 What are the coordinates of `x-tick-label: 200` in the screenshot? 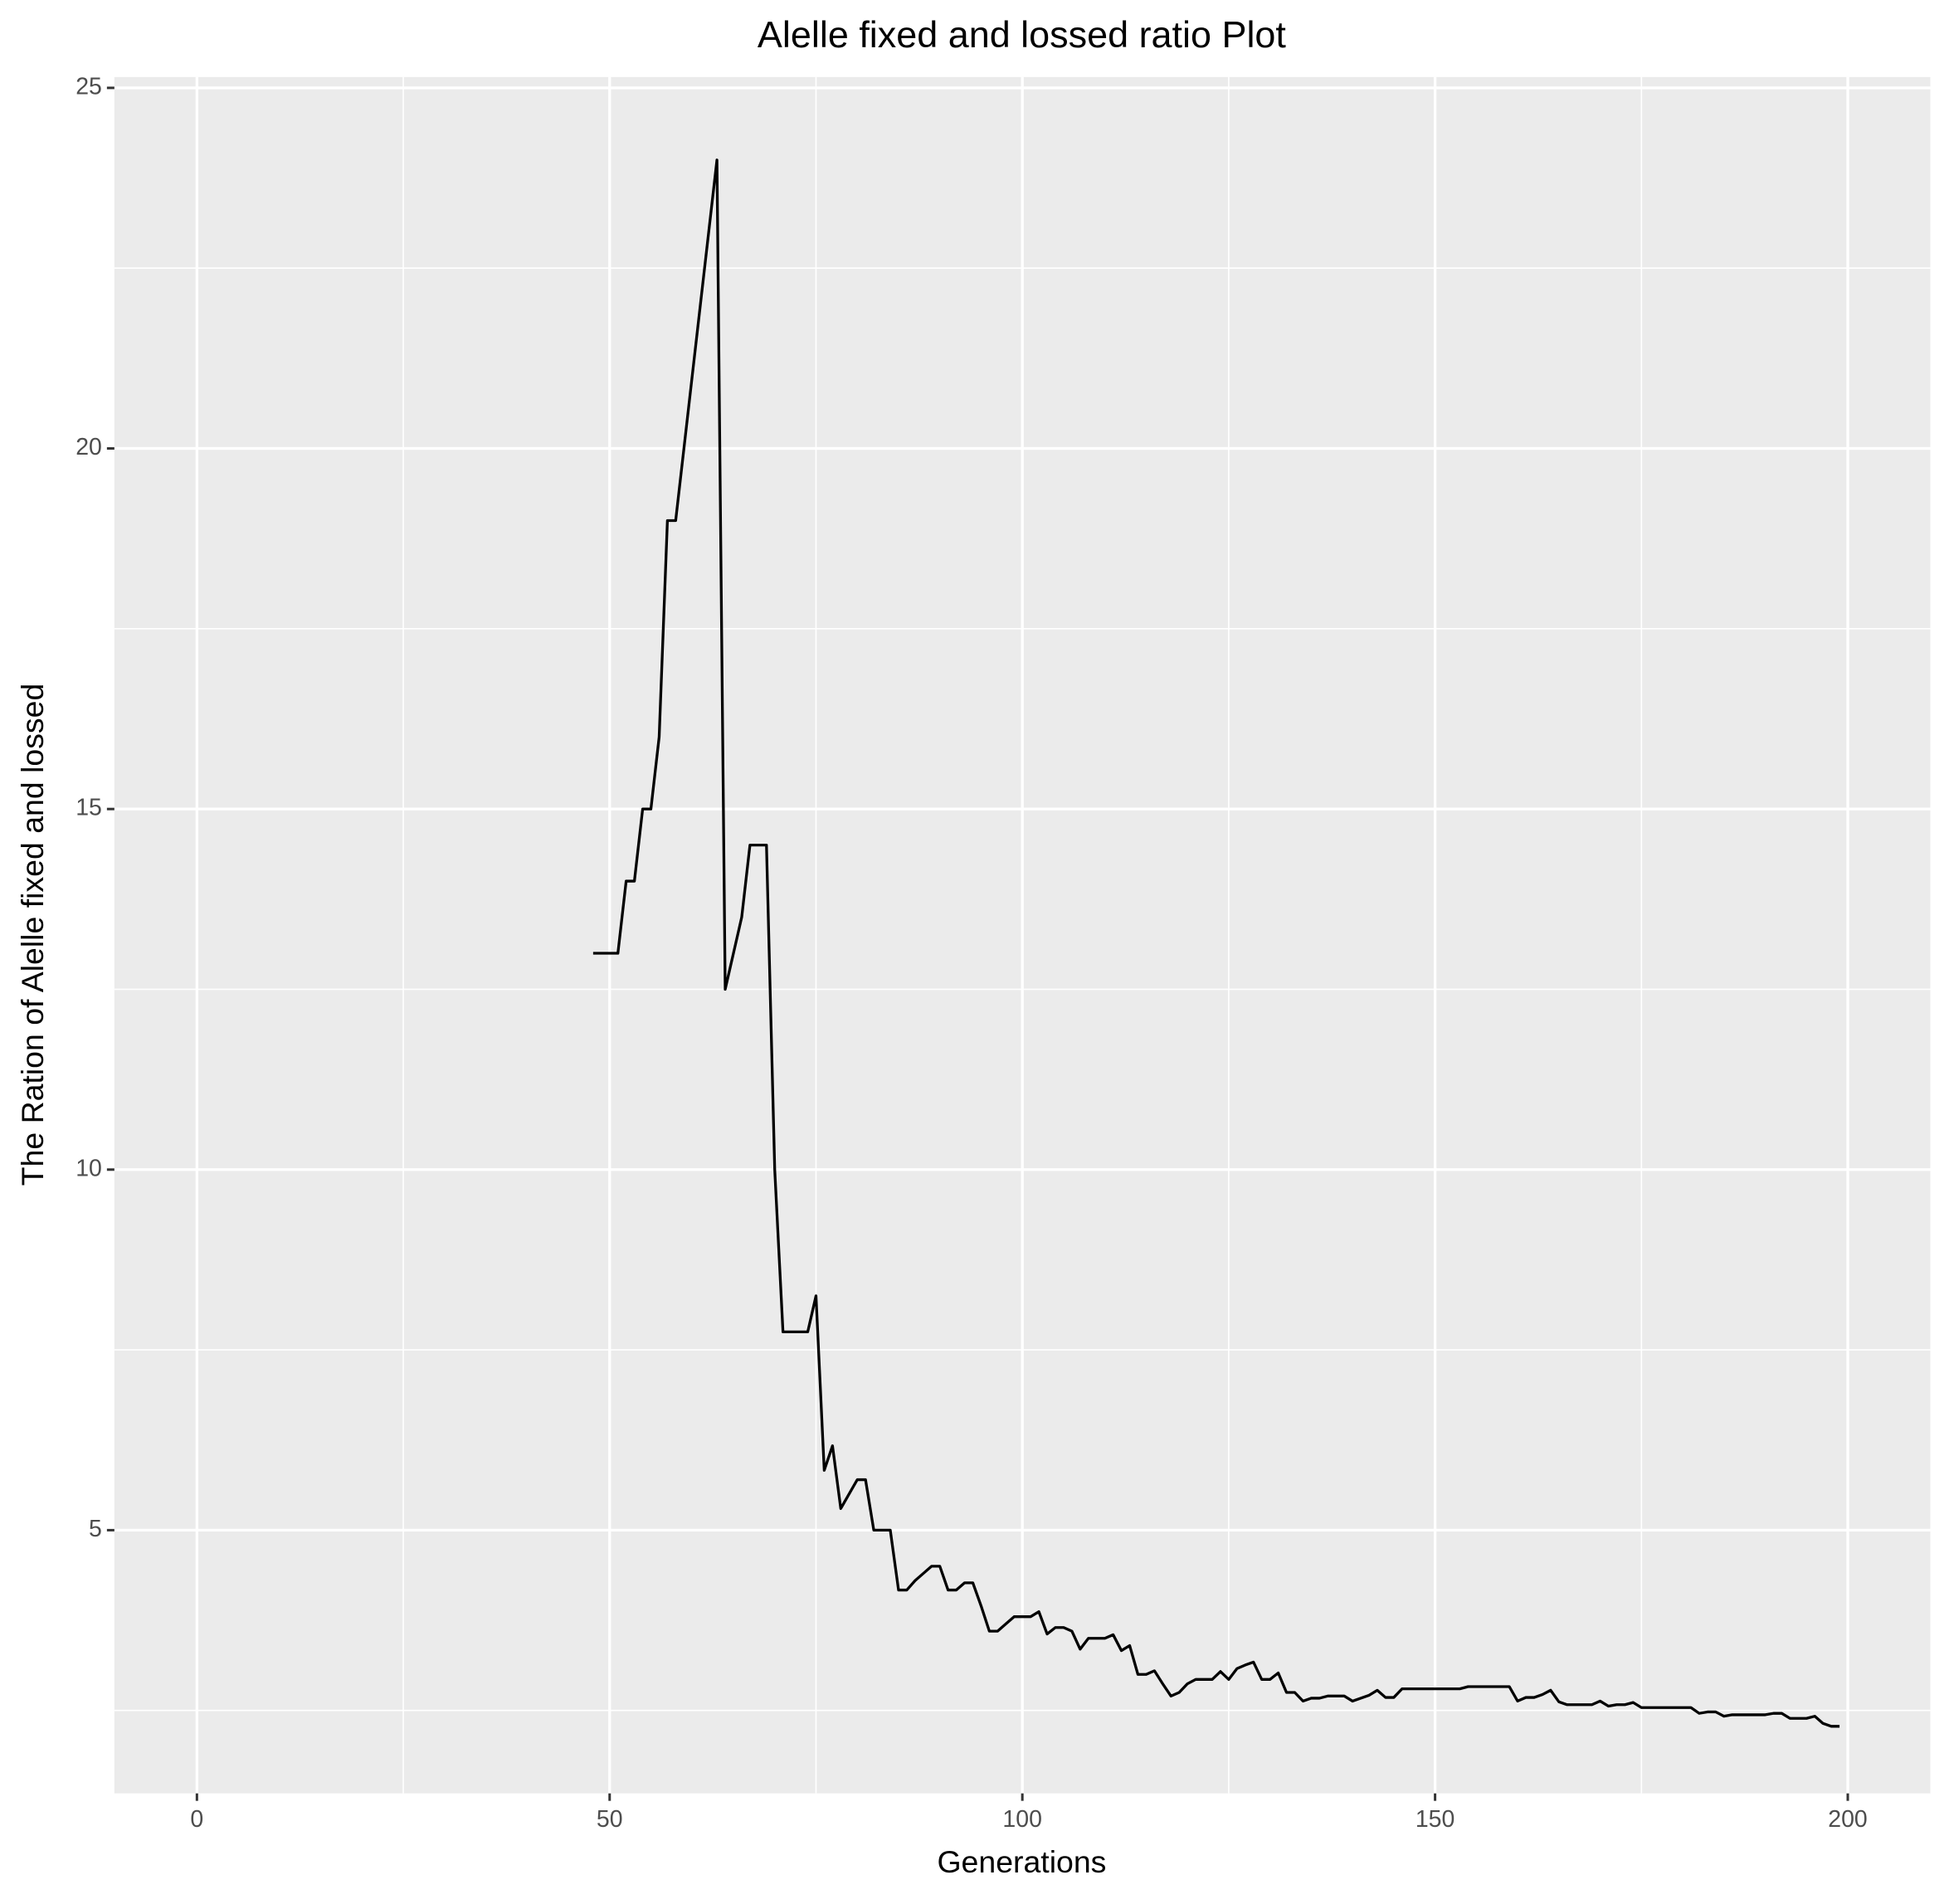 It's located at (1847, 1819).